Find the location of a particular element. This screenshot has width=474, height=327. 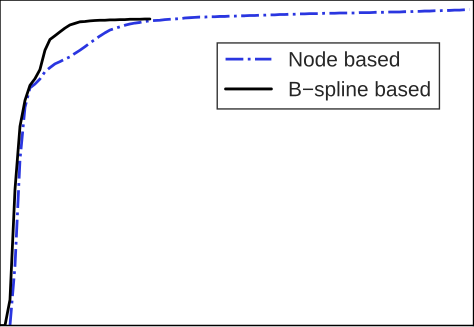

legend-label: B−spline based is located at coordinates (360, 91).